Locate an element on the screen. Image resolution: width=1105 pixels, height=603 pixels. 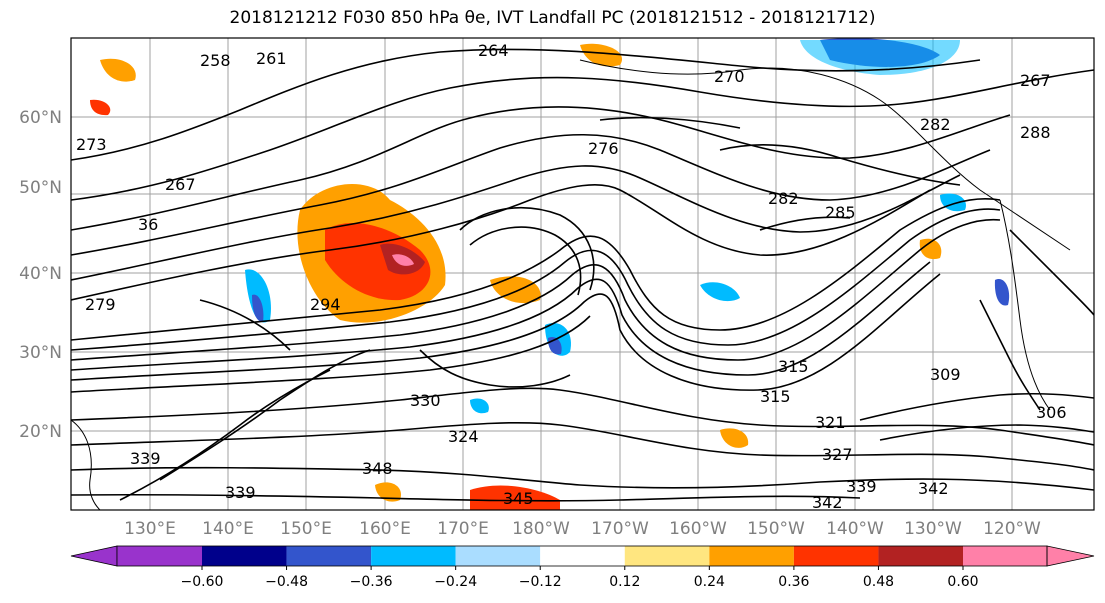
contour-label: 306 is located at coordinates (1051, 412).